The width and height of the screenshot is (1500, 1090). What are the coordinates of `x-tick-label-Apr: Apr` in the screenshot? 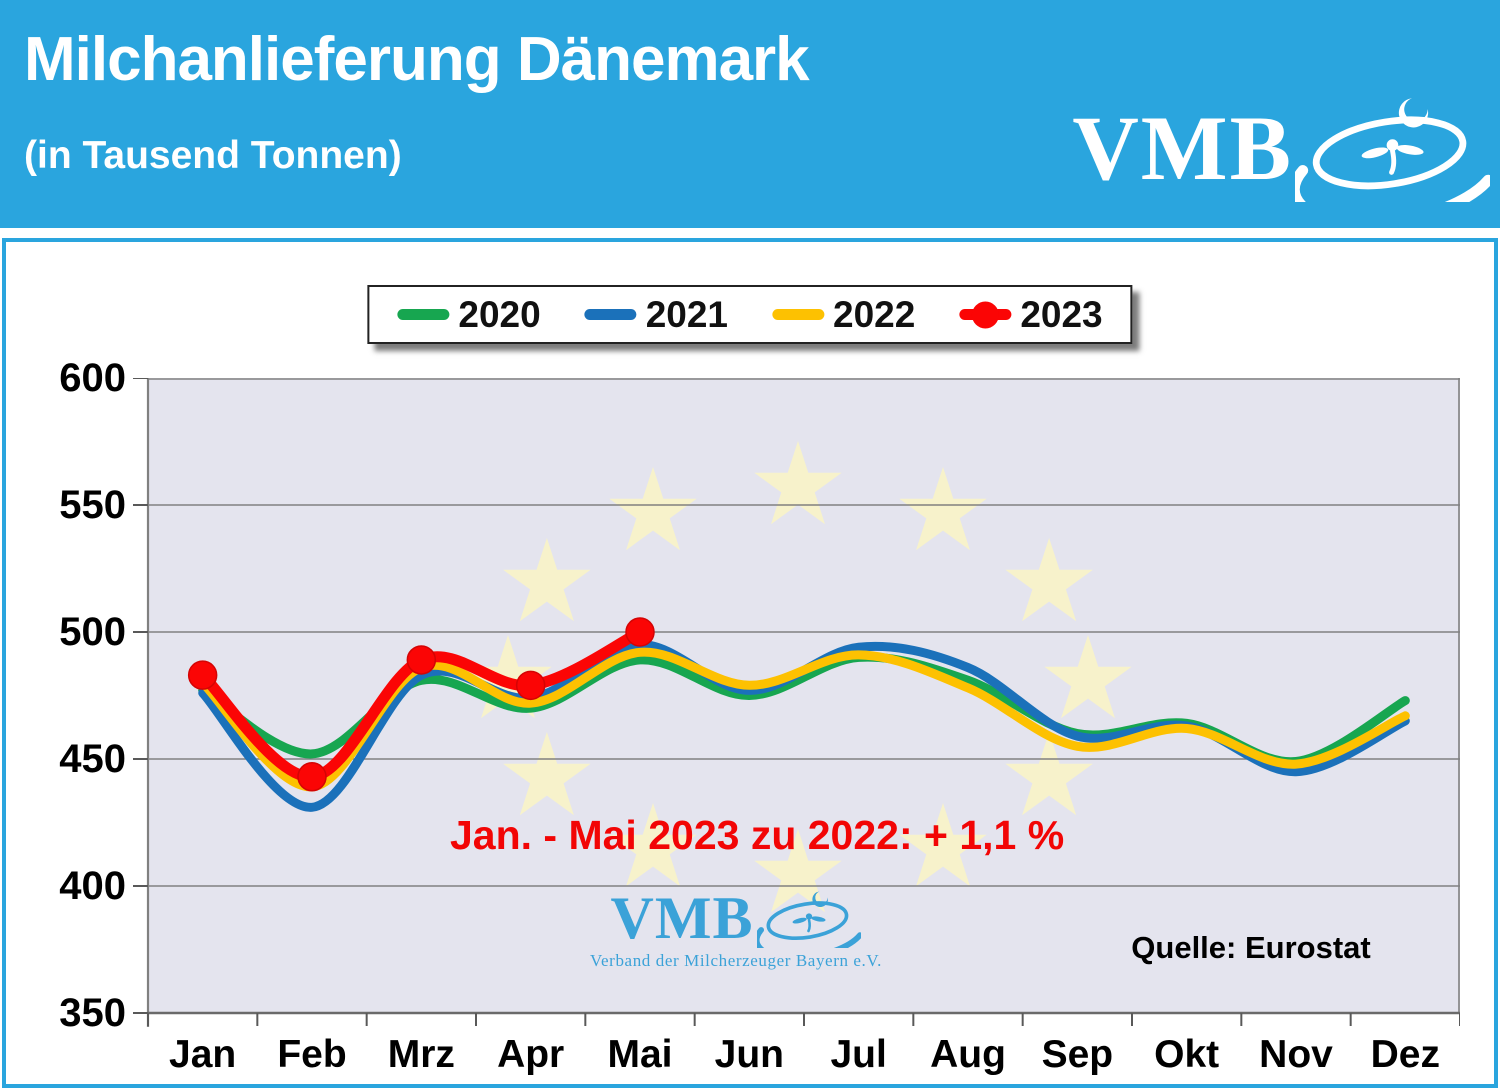 It's located at (531, 1054).